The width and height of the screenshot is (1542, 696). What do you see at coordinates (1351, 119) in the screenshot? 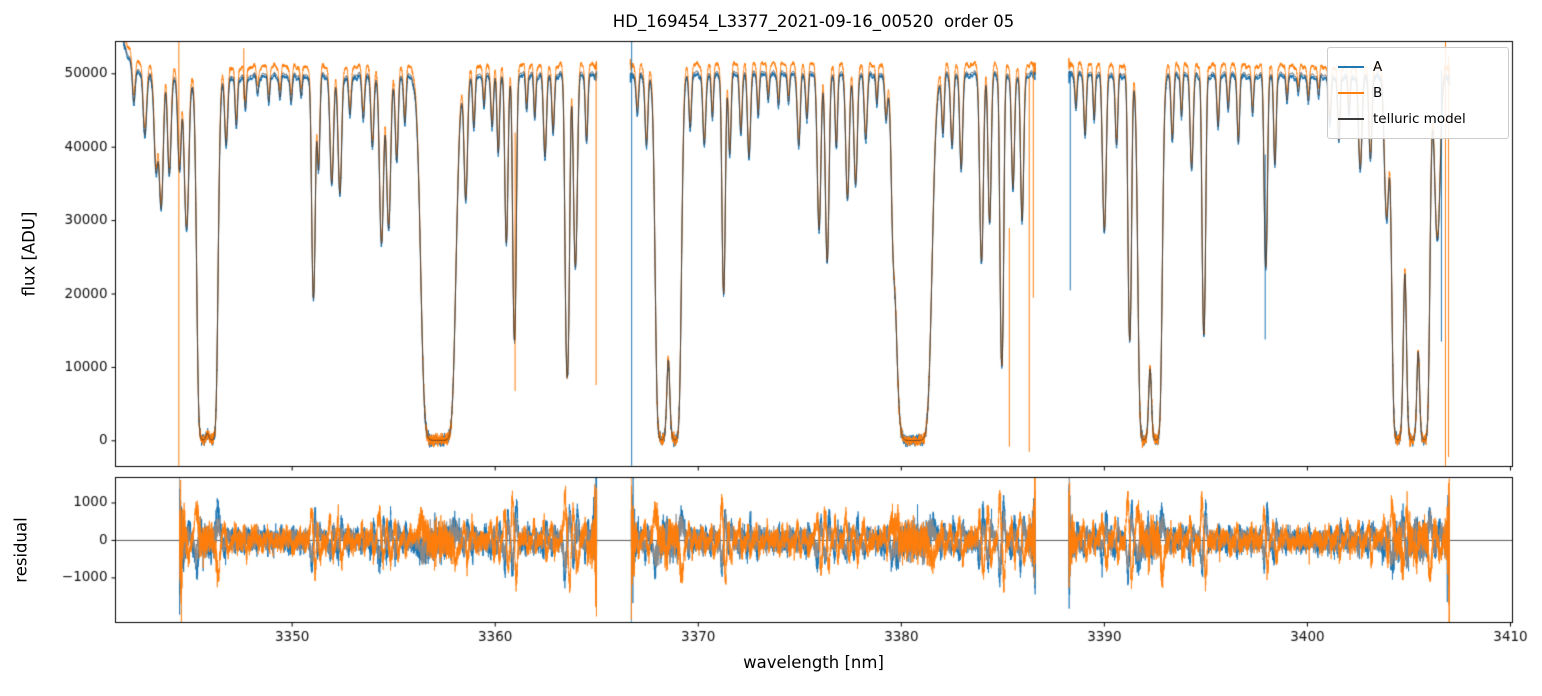
I see `legend-line-telluric-swatch` at bounding box center [1351, 119].